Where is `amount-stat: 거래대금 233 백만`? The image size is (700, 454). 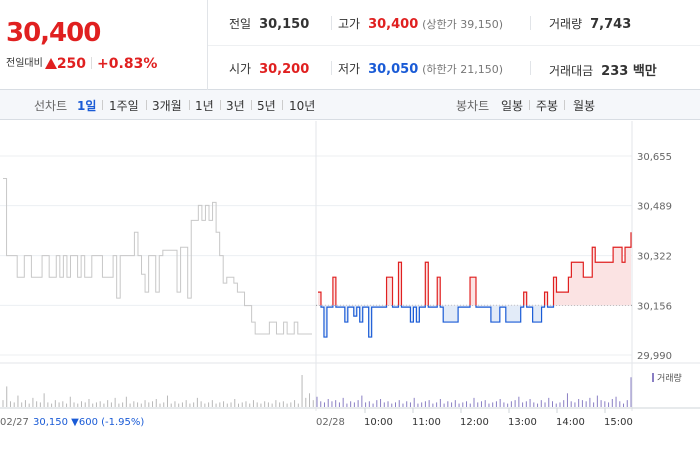 amount-stat: 거래대금 233 백만 is located at coordinates (603, 69).